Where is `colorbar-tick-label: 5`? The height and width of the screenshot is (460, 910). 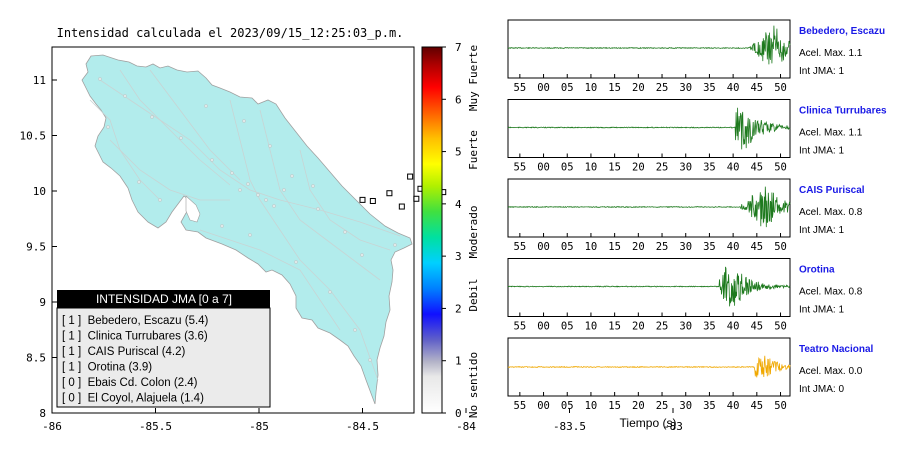
colorbar-tick-label: 5 is located at coordinates (458, 152).